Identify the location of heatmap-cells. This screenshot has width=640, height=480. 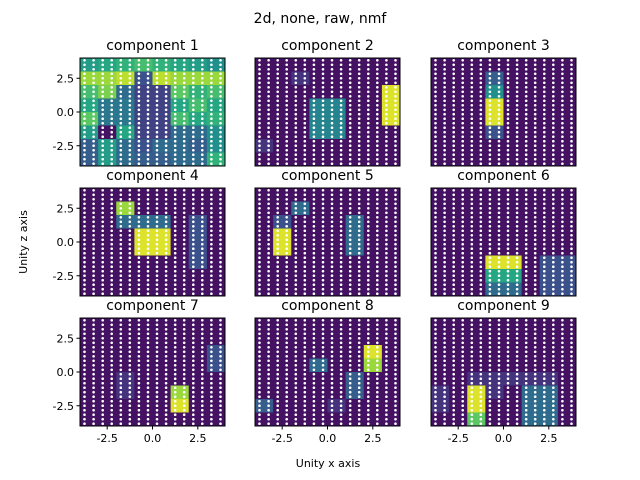
(152, 112).